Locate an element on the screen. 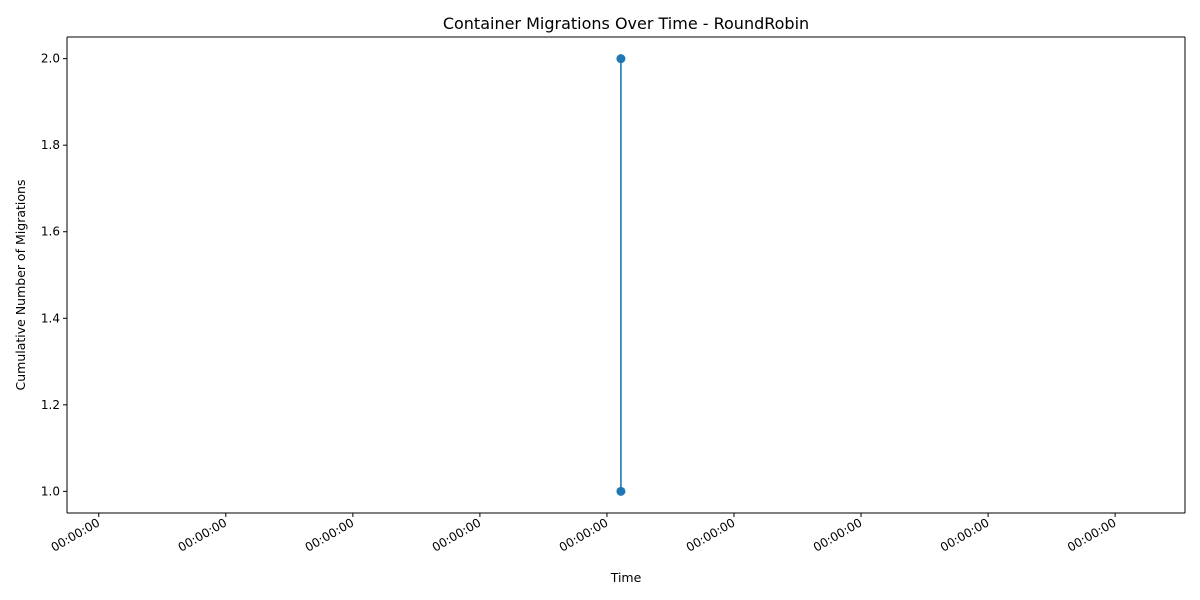 The image size is (1200, 600). y-tick-label: 1.4 is located at coordinates (50, 318).